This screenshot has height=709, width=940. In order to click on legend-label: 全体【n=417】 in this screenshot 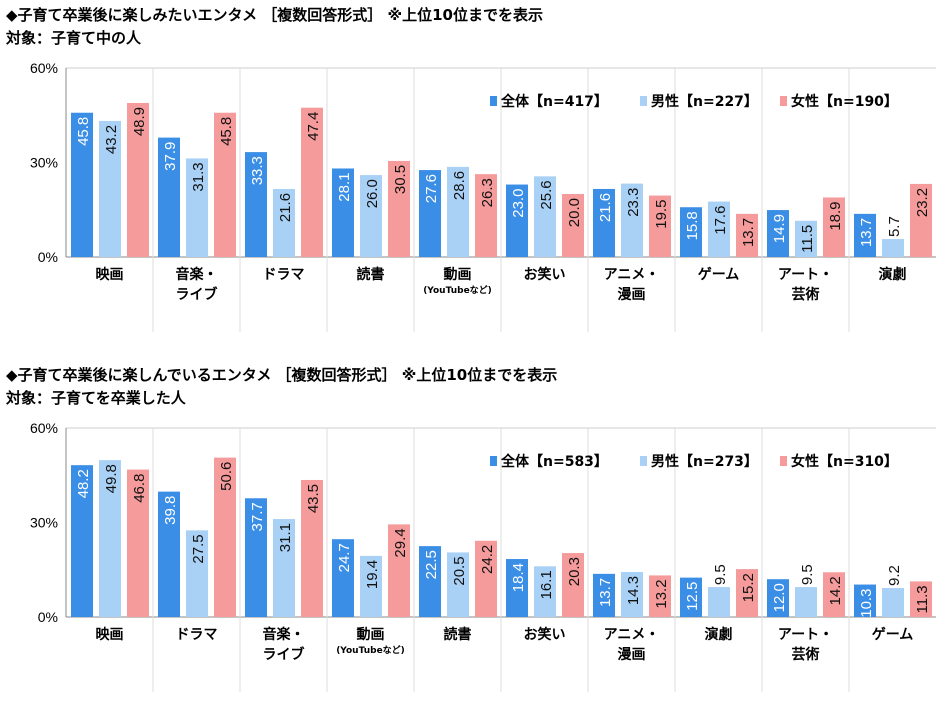, I will do `click(554, 101)`.